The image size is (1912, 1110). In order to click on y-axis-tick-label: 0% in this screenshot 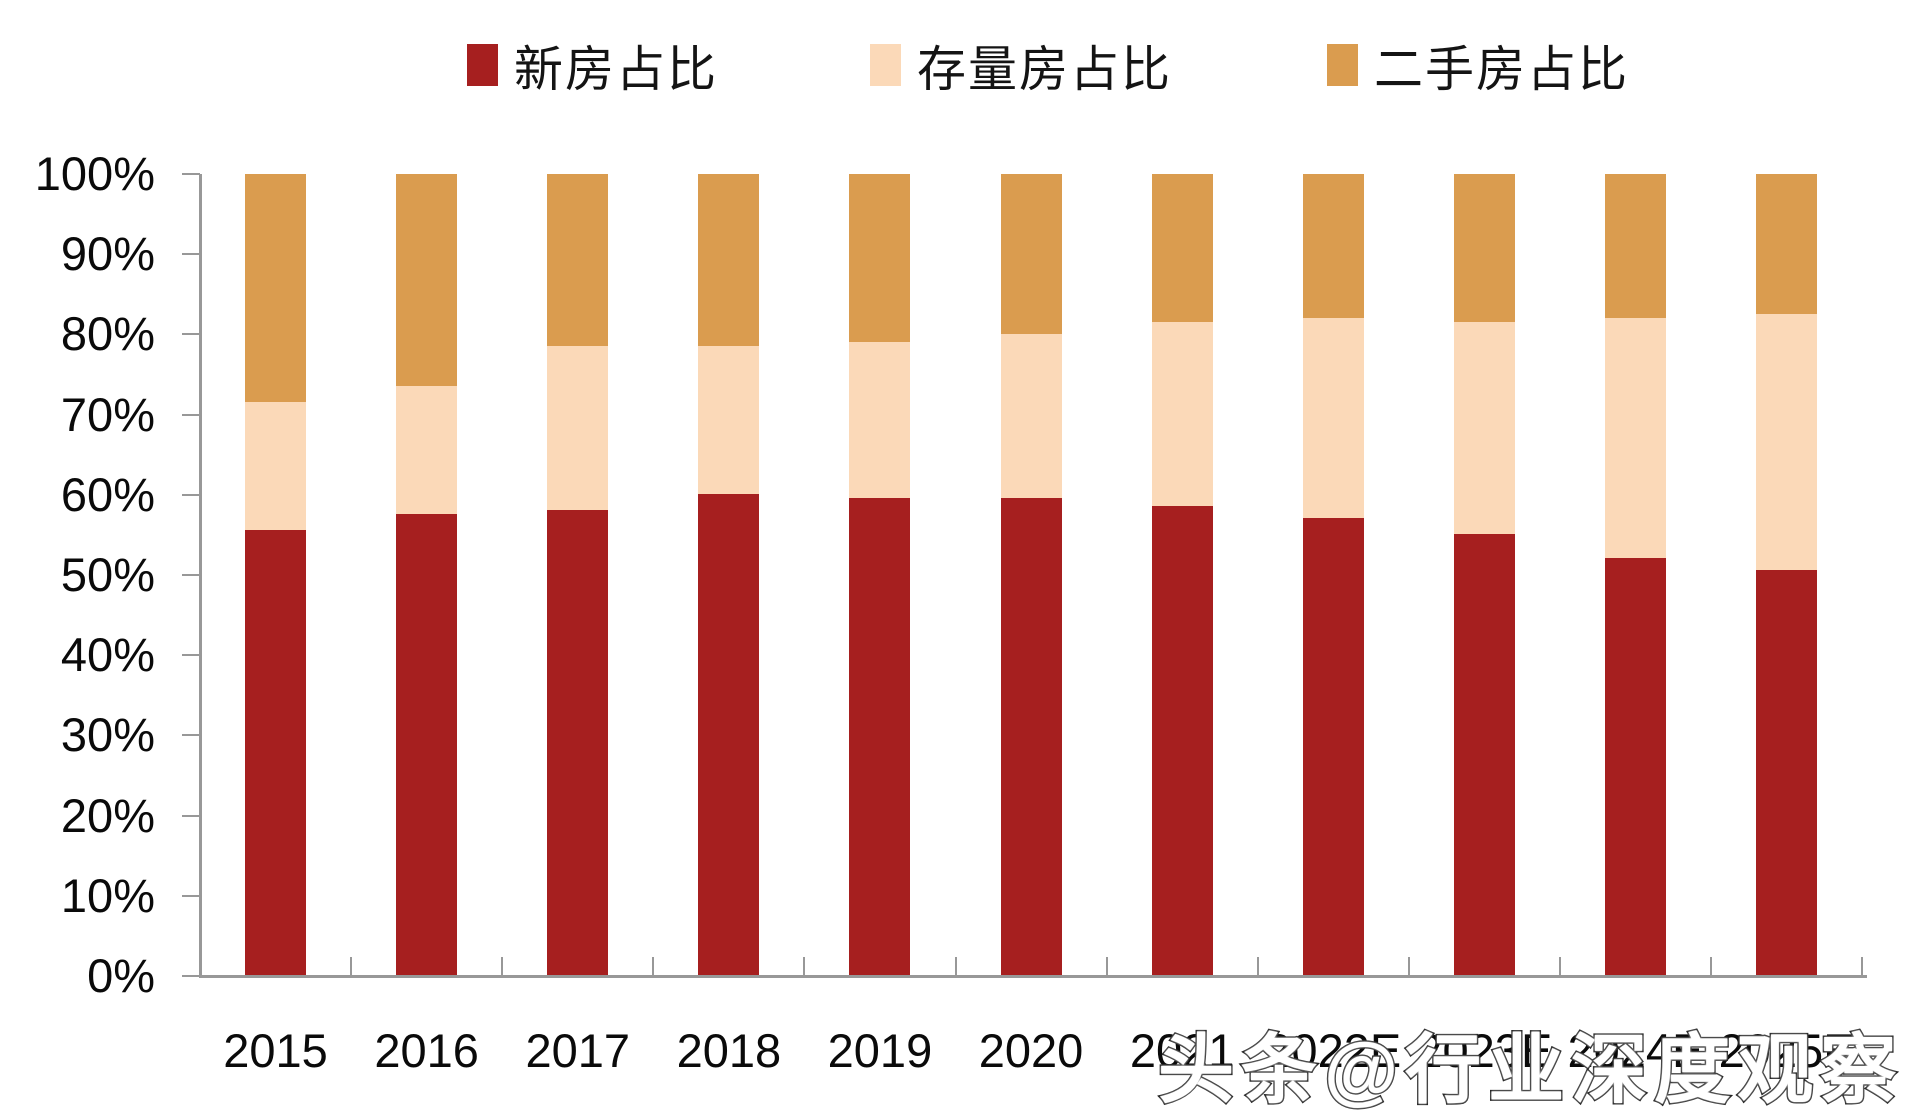, I will do `click(121, 975)`.